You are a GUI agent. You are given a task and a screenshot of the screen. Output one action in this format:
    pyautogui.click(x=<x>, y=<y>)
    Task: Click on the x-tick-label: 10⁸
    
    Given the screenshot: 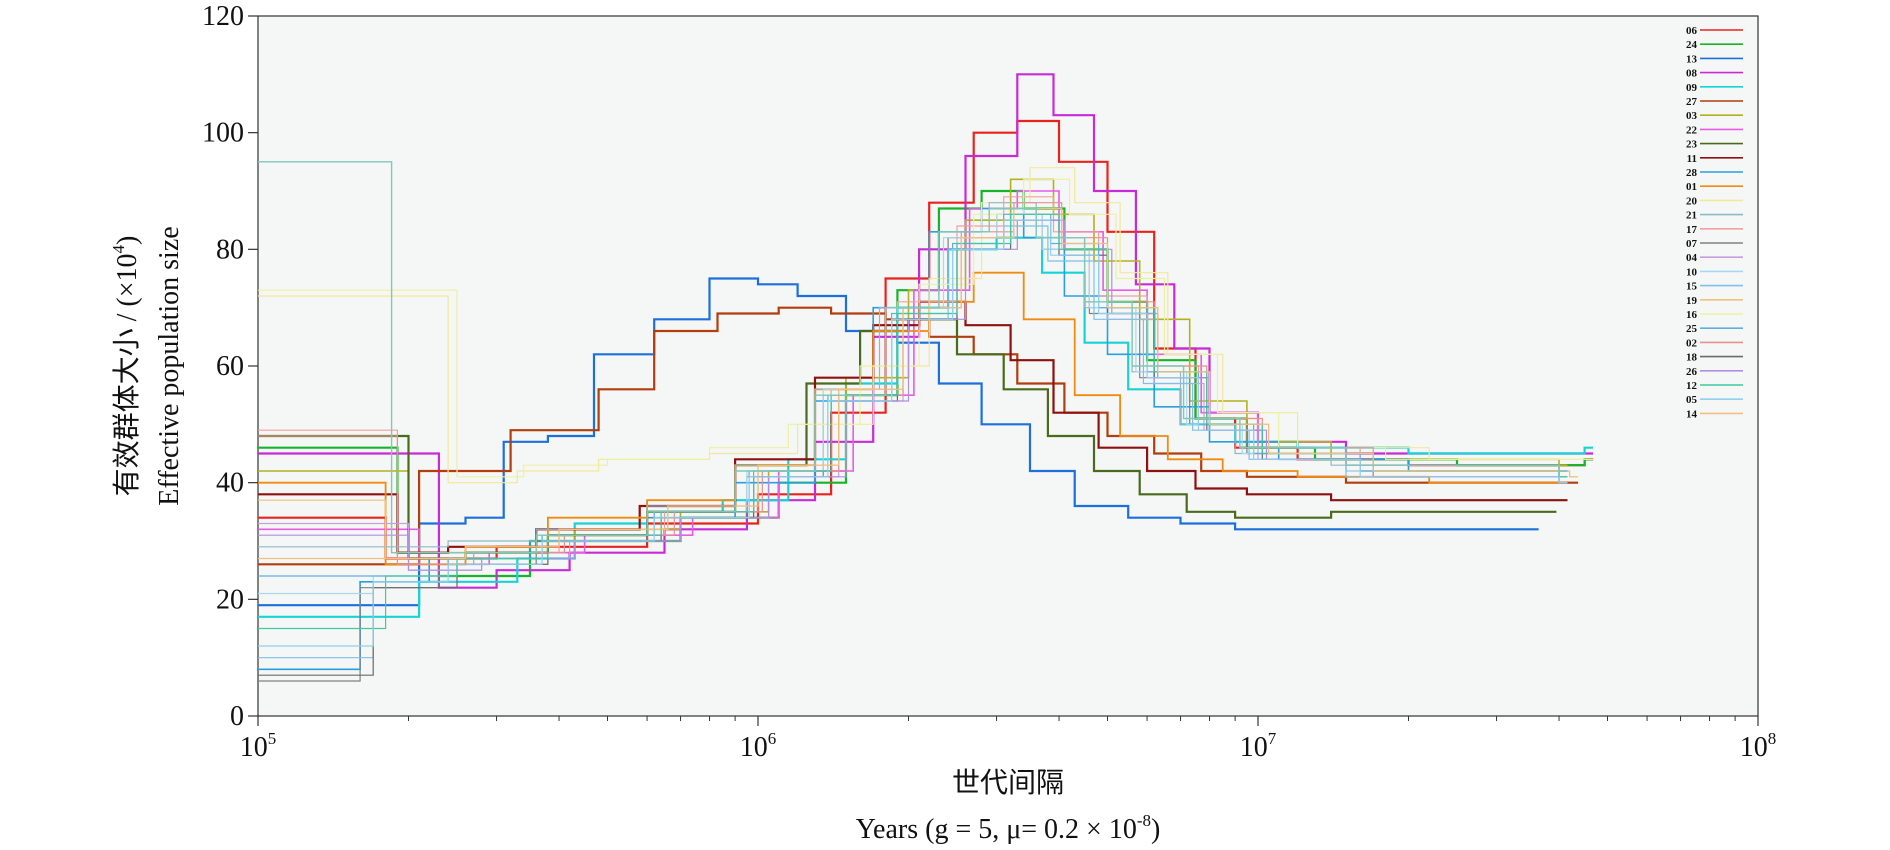 What is the action you would take?
    pyautogui.click(x=1758, y=746)
    